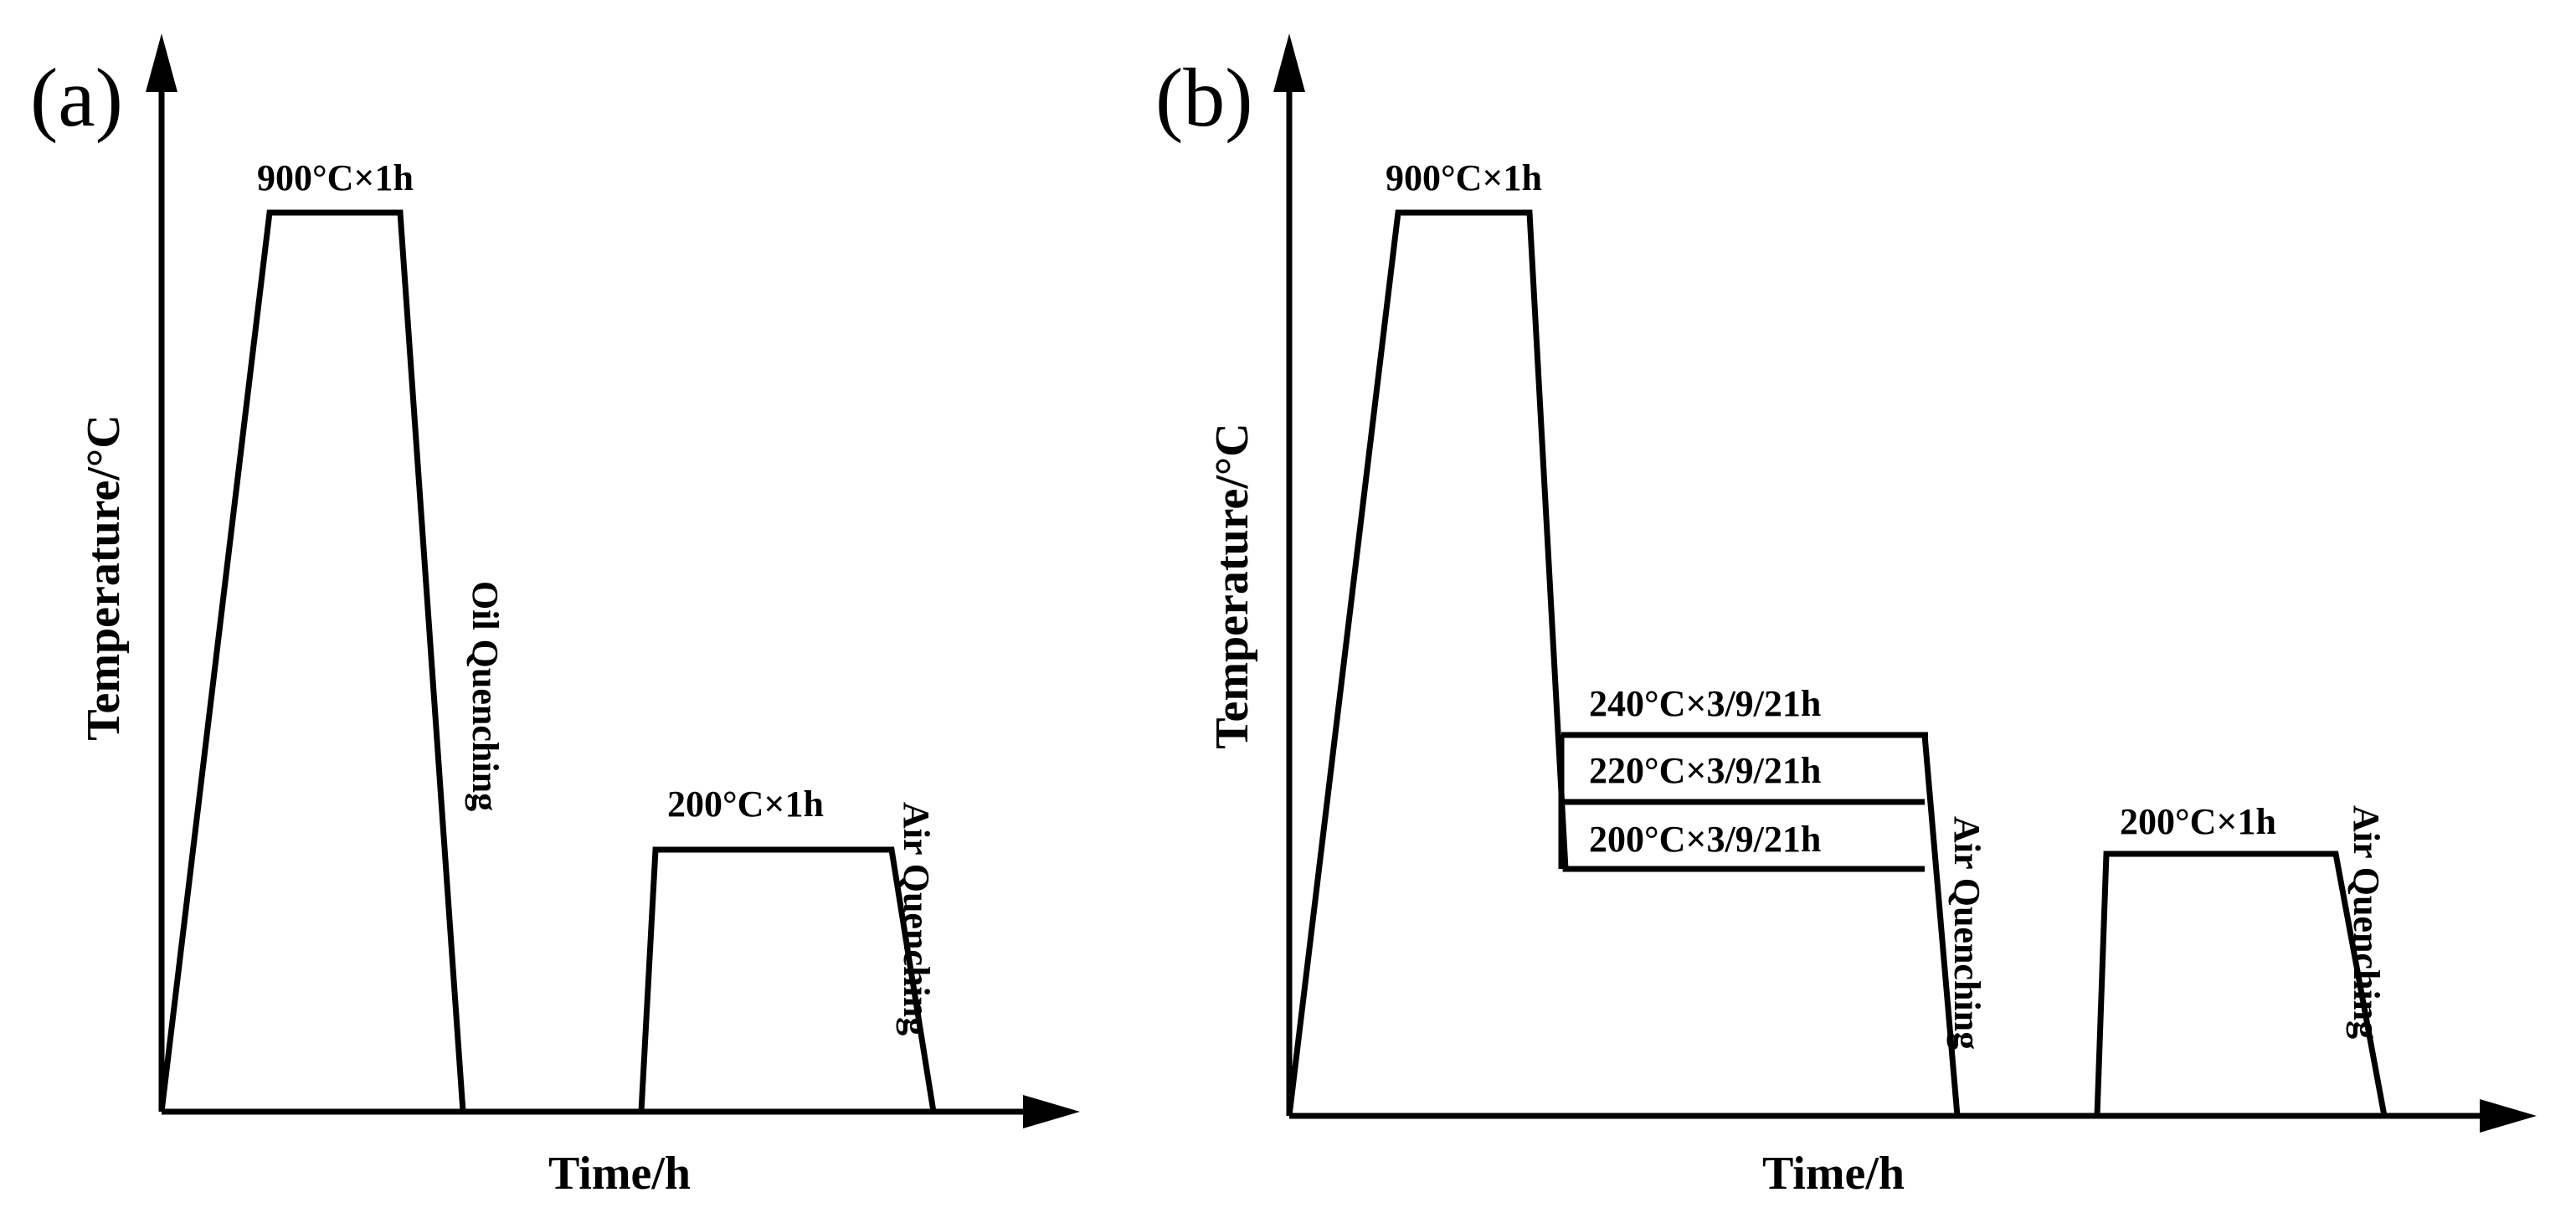 Image resolution: width=2576 pixels, height=1218 pixels. Describe the element at coordinates (2241, 984) in the screenshot. I see `panel-b-temper-curve` at that location.